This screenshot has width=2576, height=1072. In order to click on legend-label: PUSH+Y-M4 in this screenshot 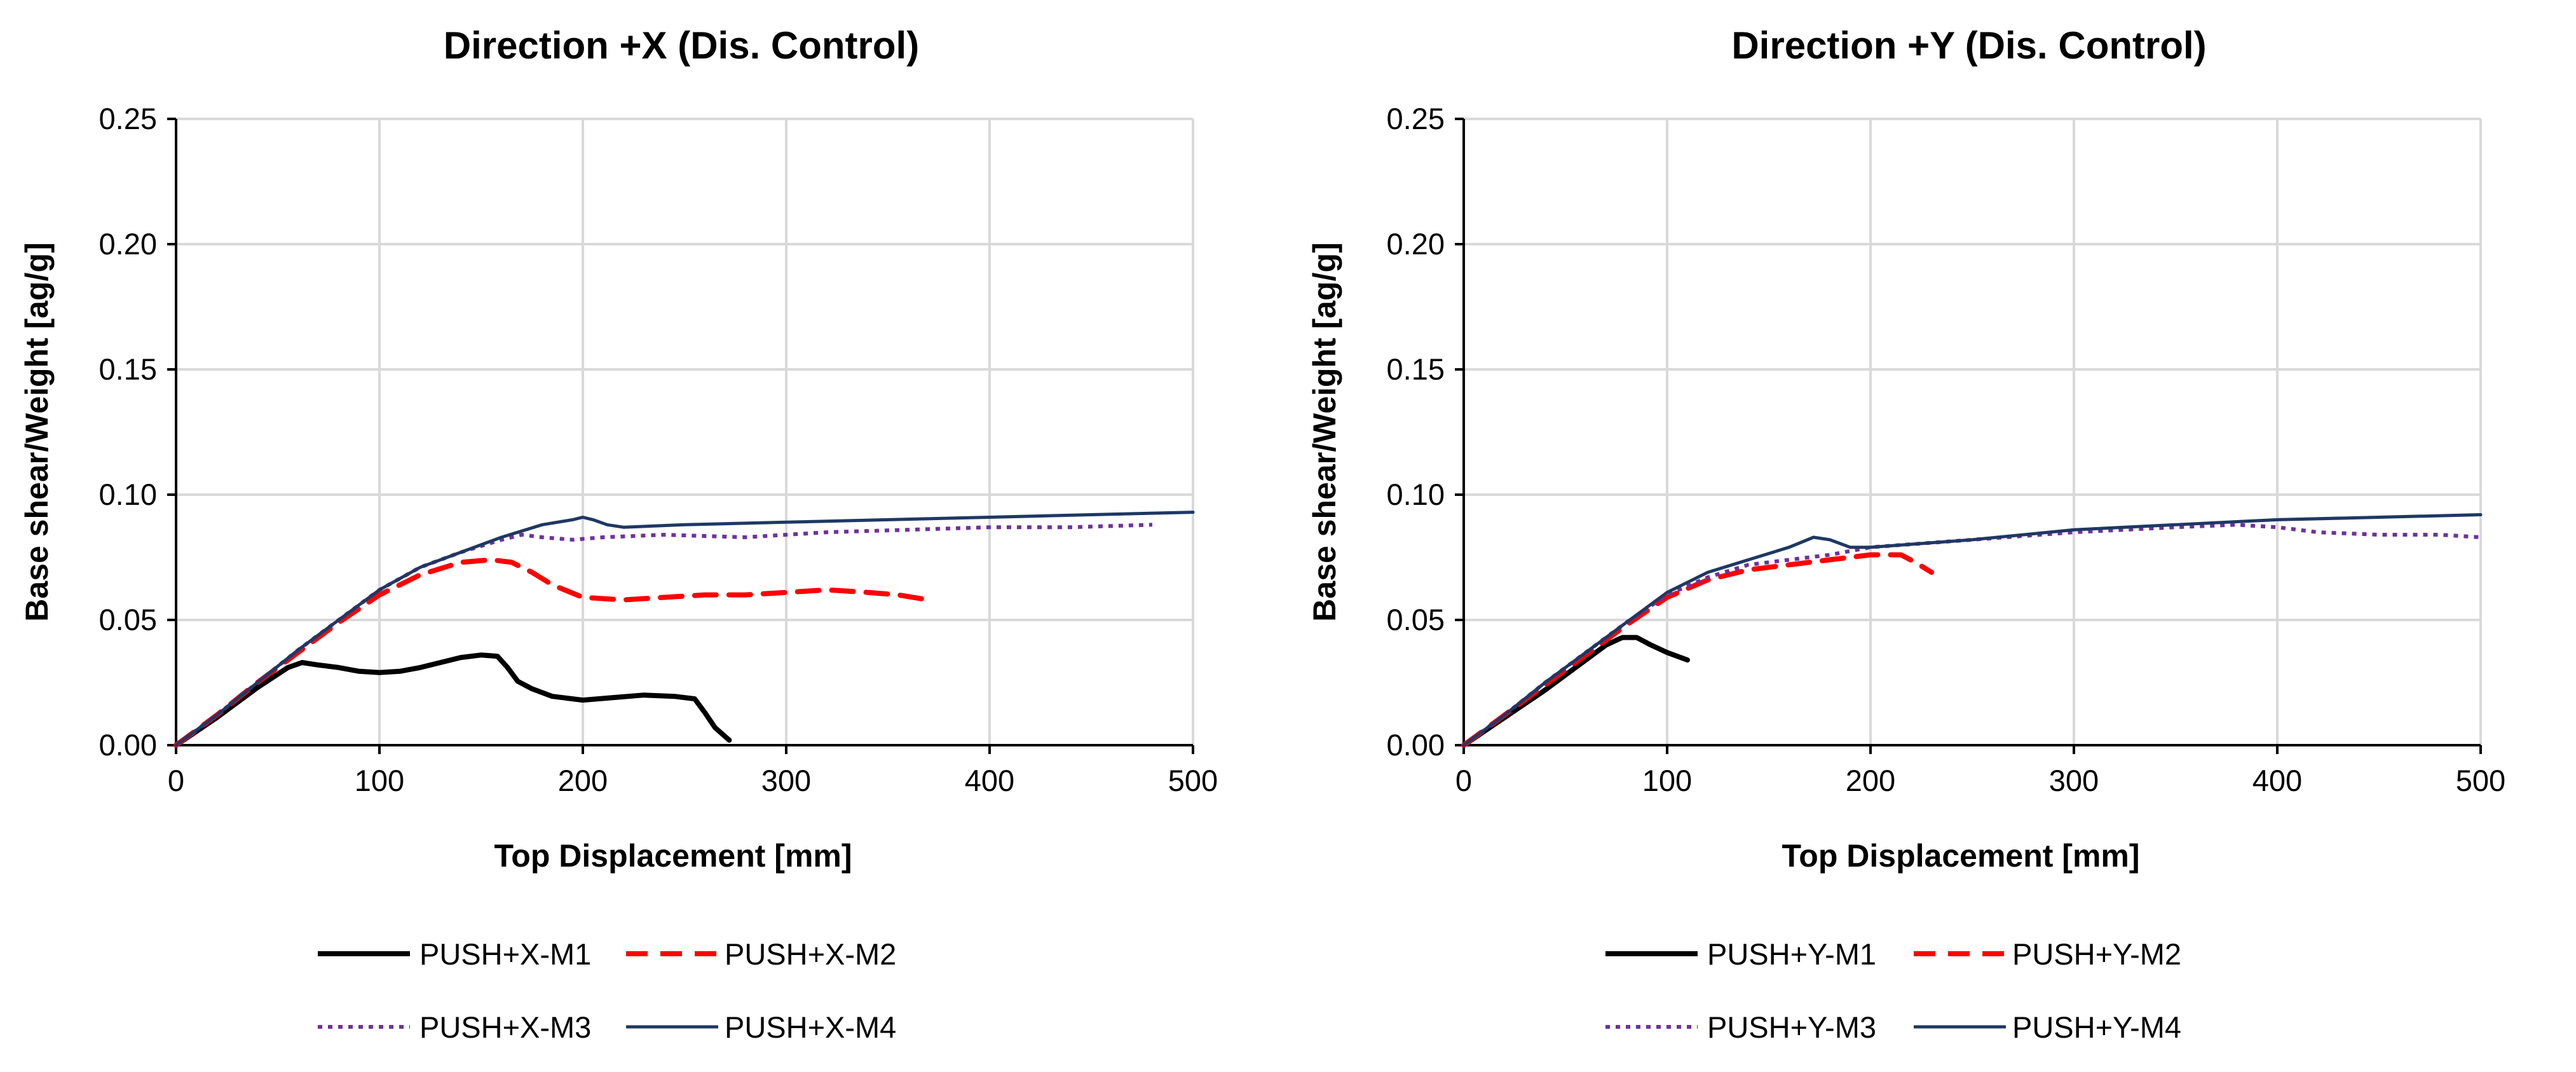, I will do `click(2096, 1027)`.